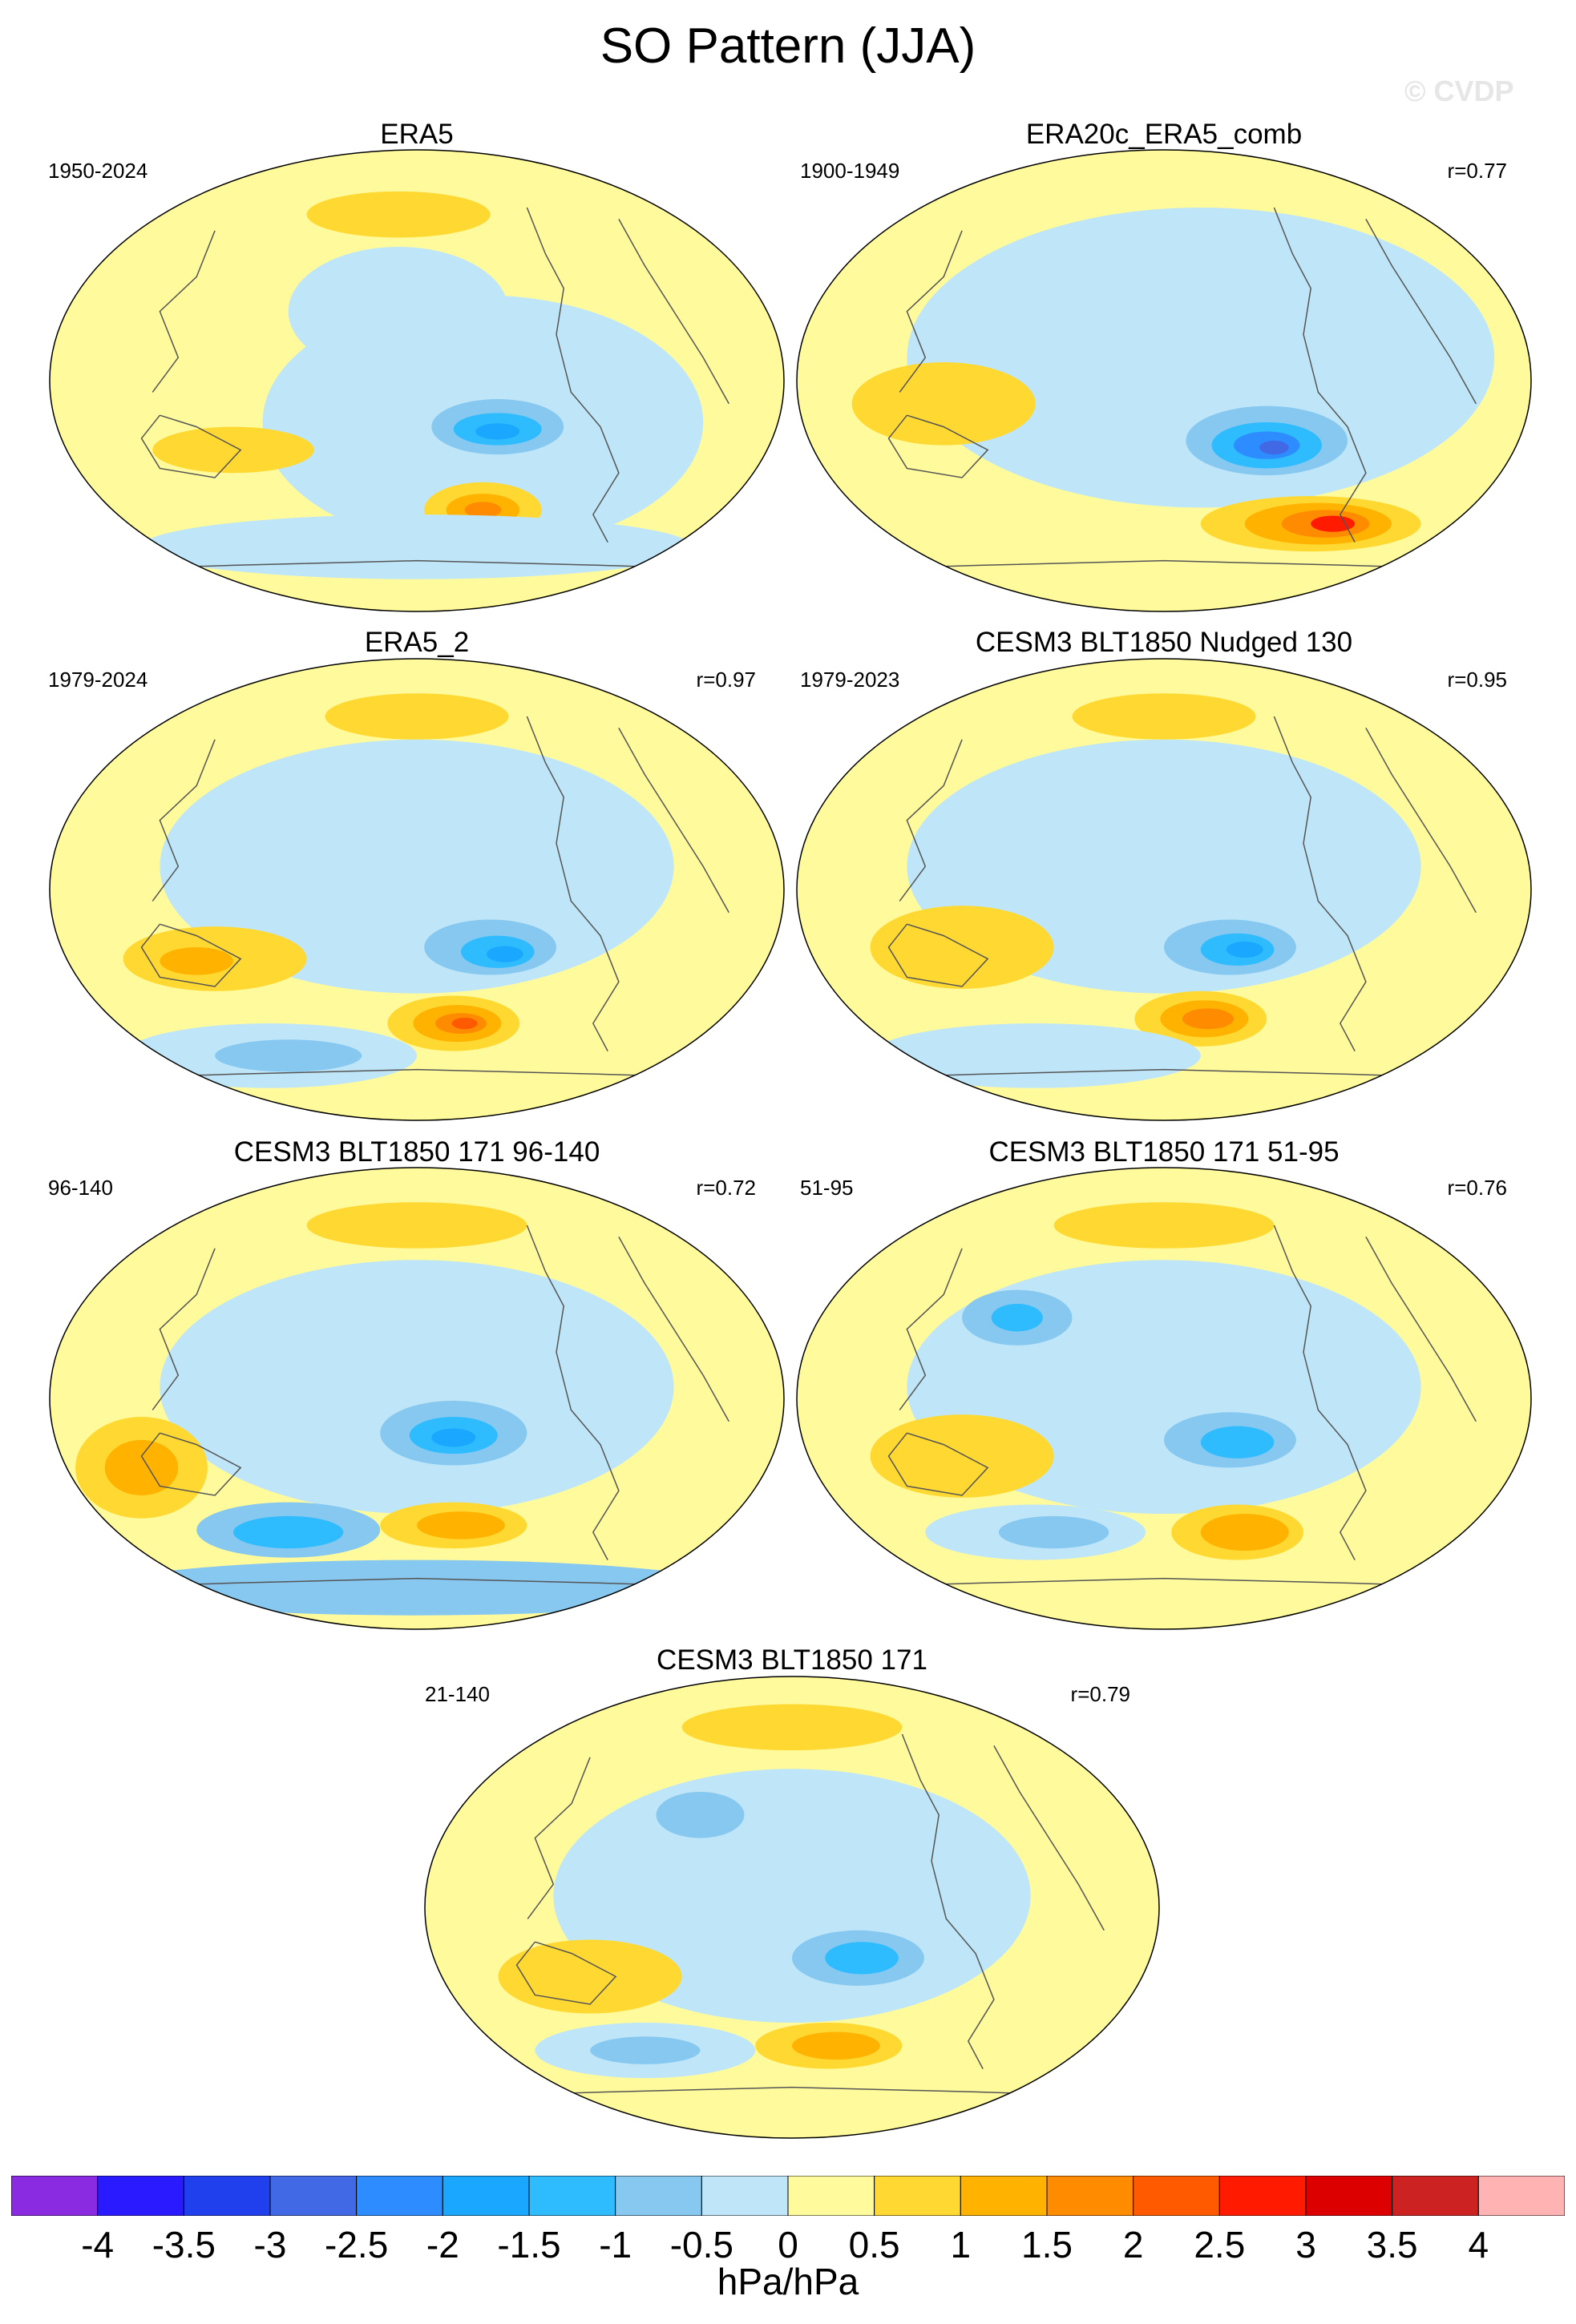 Image resolution: width=1576 pixels, height=2324 pixels. I want to click on colorbar-tick-label: 3, so click(1305, 2244).